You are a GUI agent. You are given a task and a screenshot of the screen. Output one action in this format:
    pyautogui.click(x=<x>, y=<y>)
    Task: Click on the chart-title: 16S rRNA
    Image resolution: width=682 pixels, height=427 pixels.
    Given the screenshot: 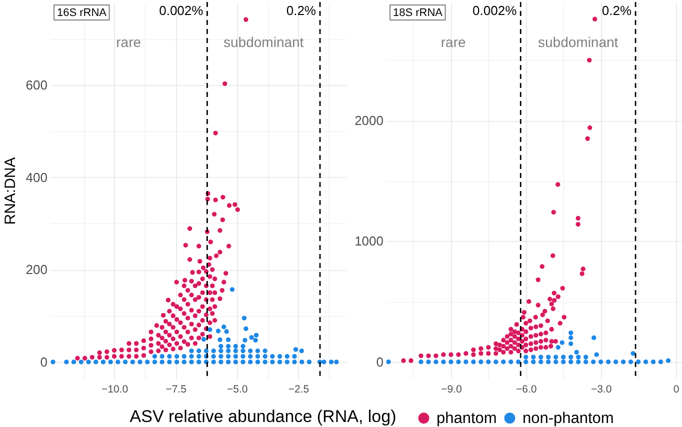 What is the action you would take?
    pyautogui.click(x=82, y=13)
    